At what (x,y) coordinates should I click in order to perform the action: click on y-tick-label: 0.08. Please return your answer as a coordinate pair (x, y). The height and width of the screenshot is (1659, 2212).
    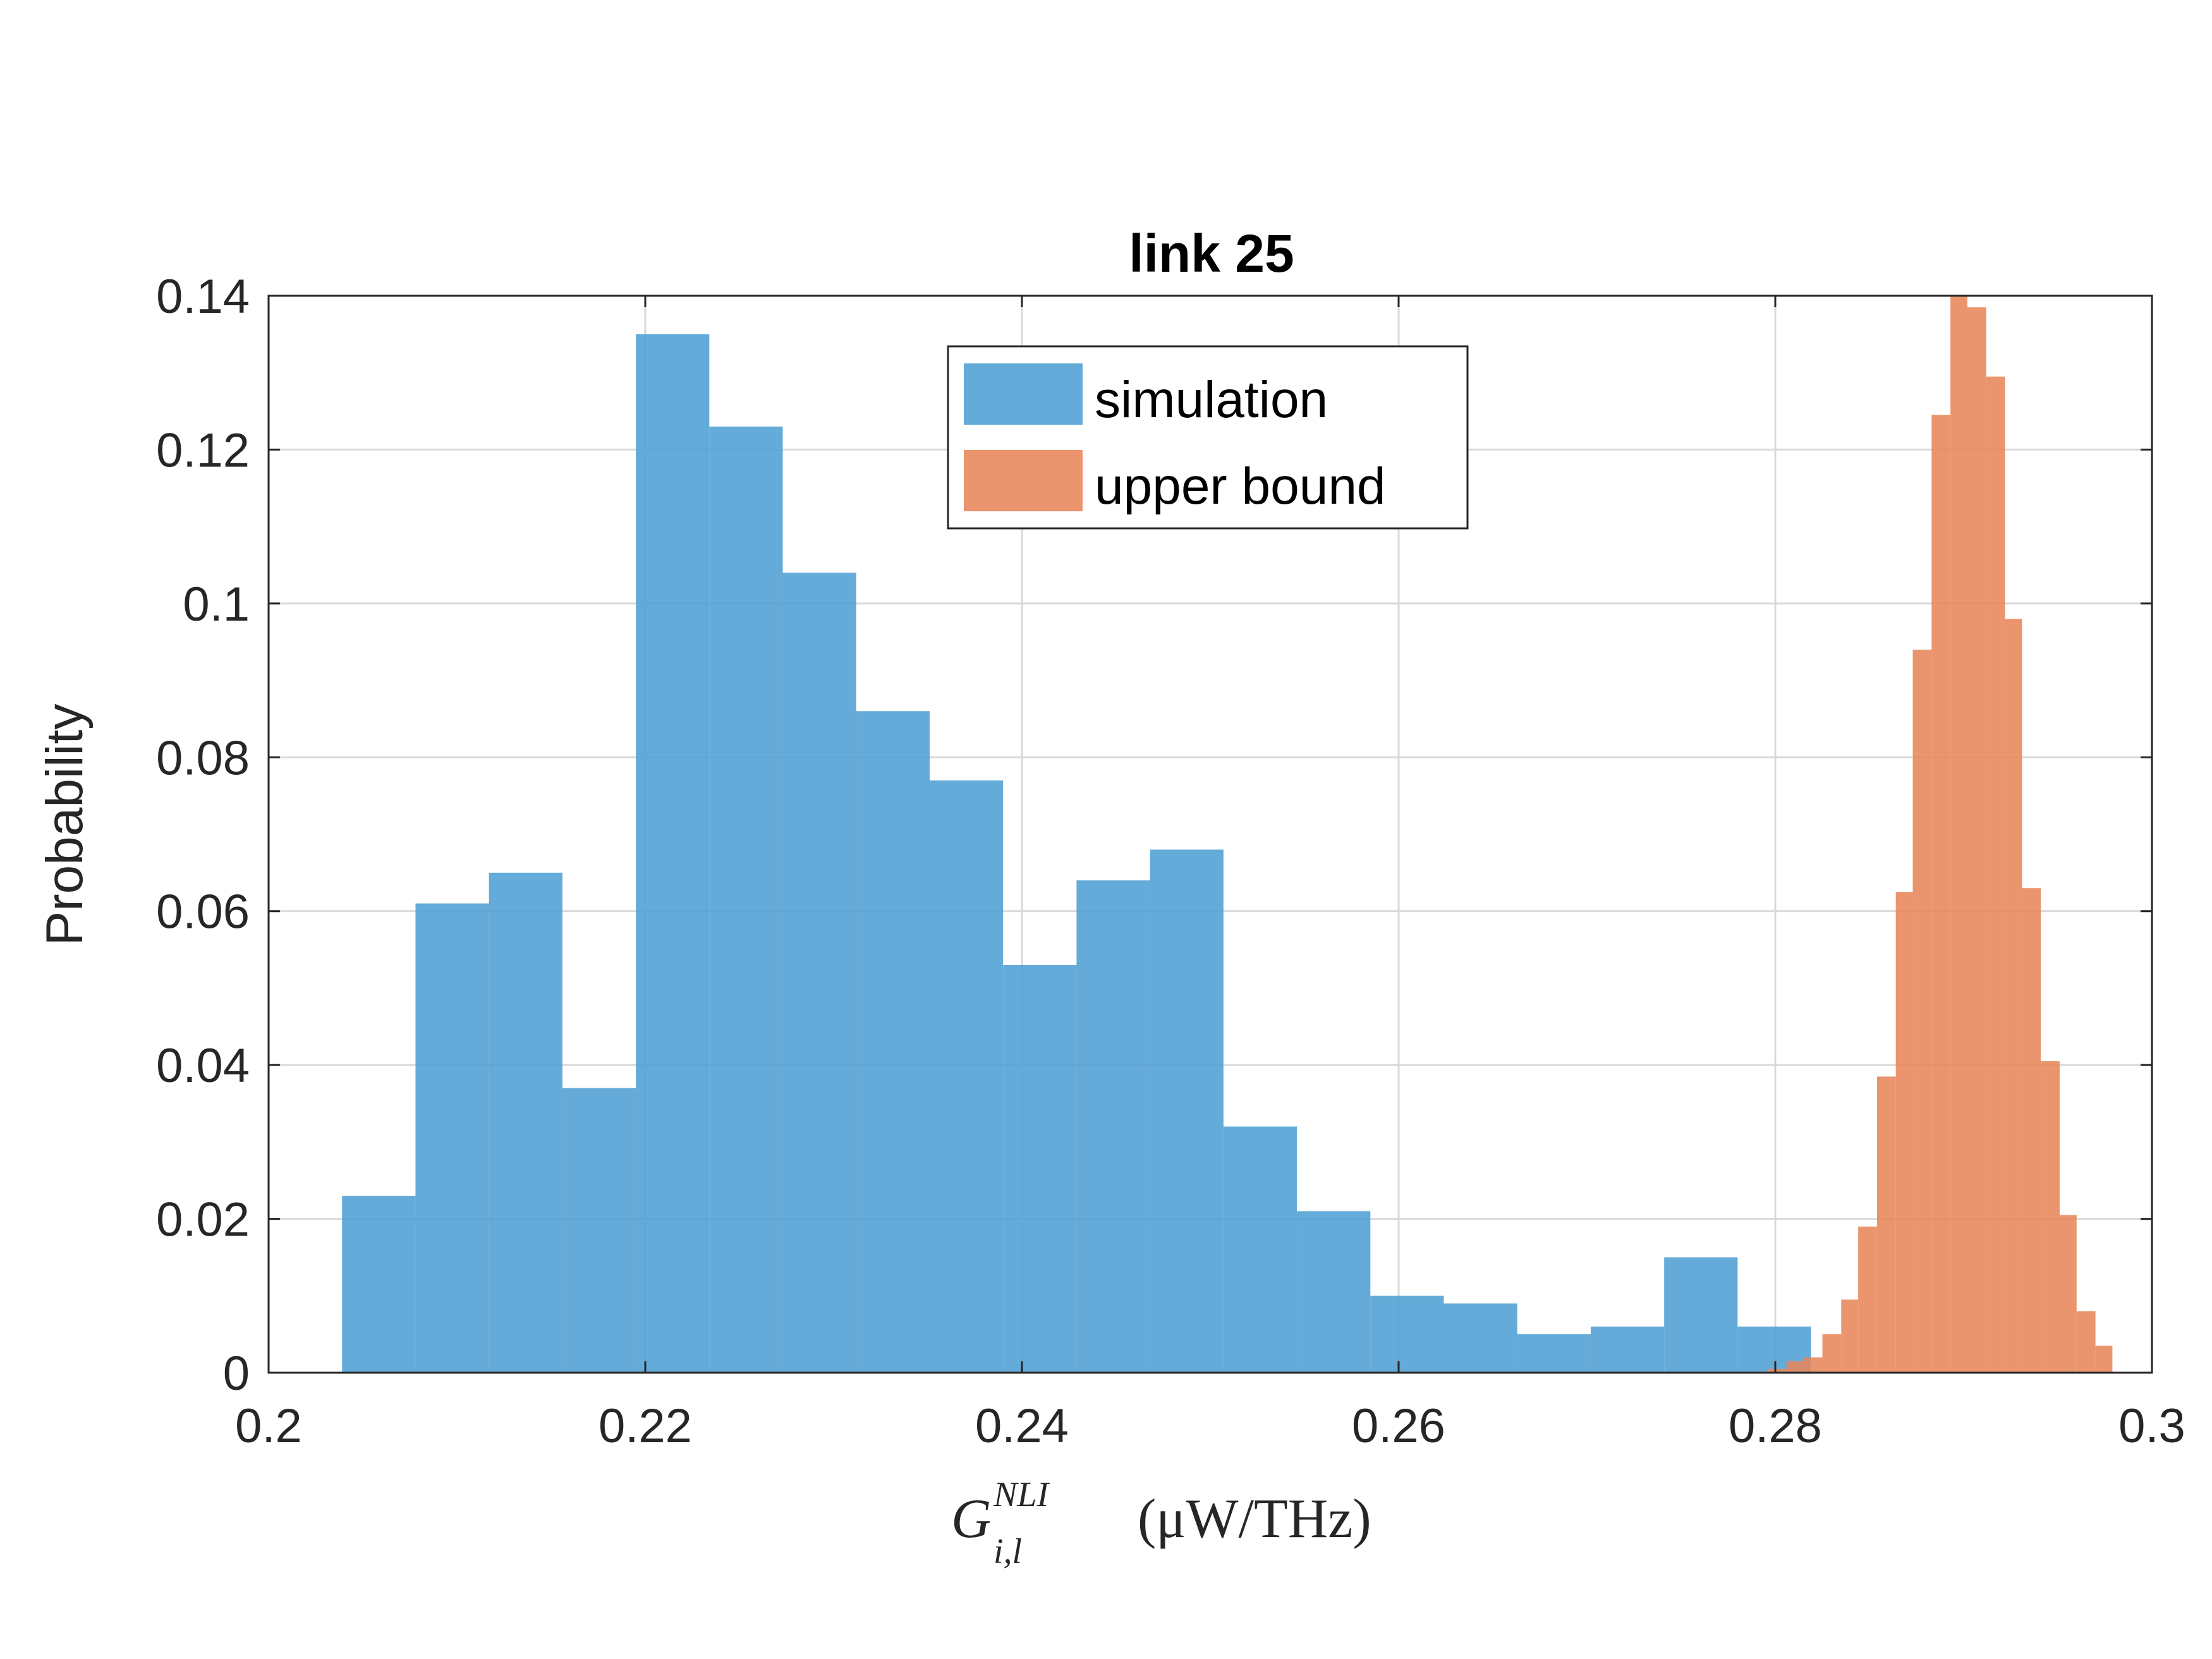
    Looking at the image, I should click on (203, 758).